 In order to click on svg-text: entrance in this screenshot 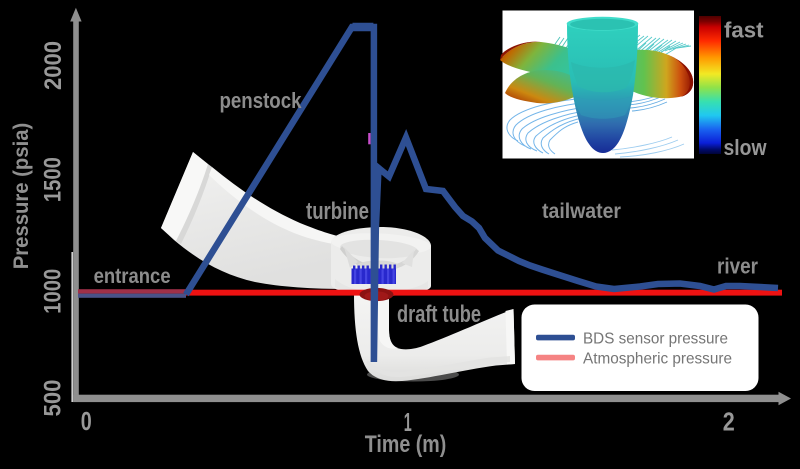, I will do `click(132, 276)`.